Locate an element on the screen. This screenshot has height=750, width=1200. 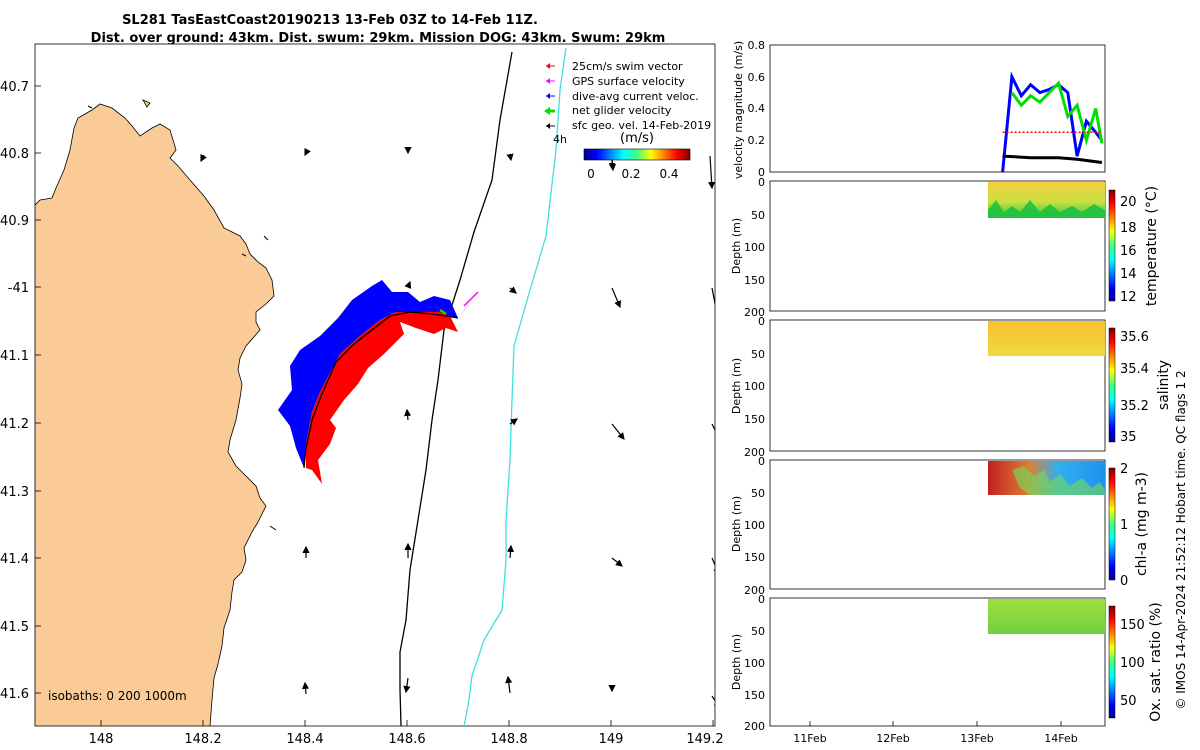
speed-colorbar is located at coordinates (637, 154).